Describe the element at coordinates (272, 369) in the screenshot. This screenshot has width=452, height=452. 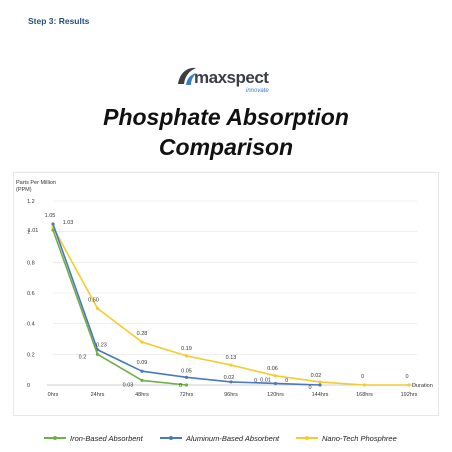
I see `data-label-nano: 0.06` at that location.